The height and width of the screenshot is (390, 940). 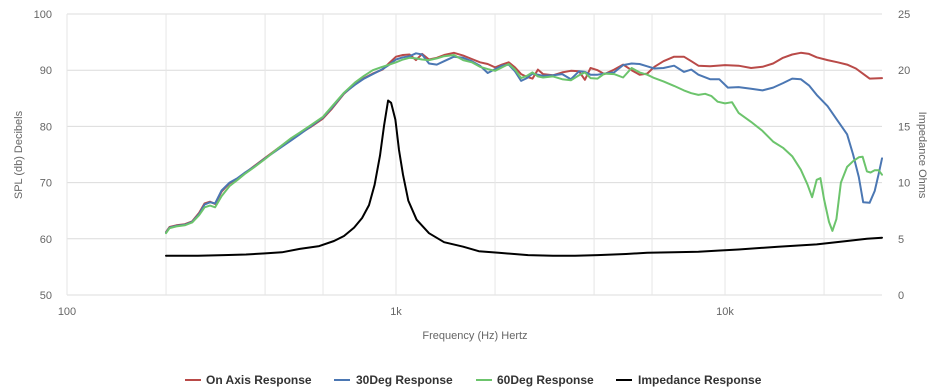 What do you see at coordinates (901, 296) in the screenshot?
I see `y2-tick-label: 0` at bounding box center [901, 296].